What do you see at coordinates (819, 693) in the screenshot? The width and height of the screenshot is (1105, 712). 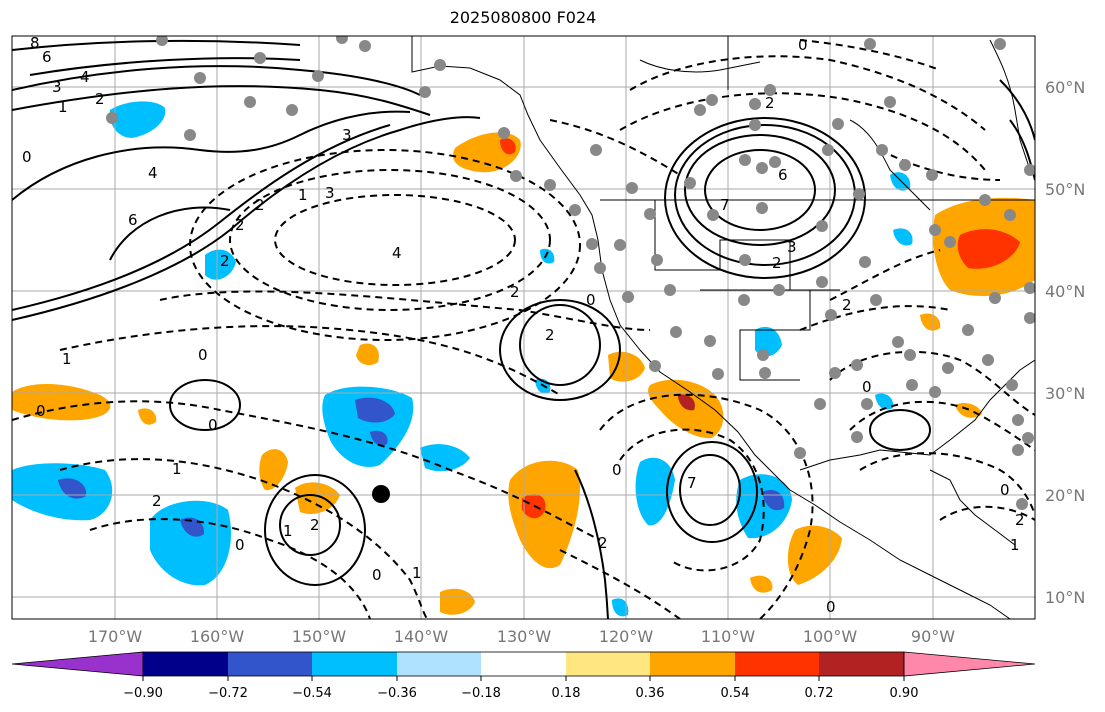 I see `colorbar-tick-label: 0.72` at bounding box center [819, 693].